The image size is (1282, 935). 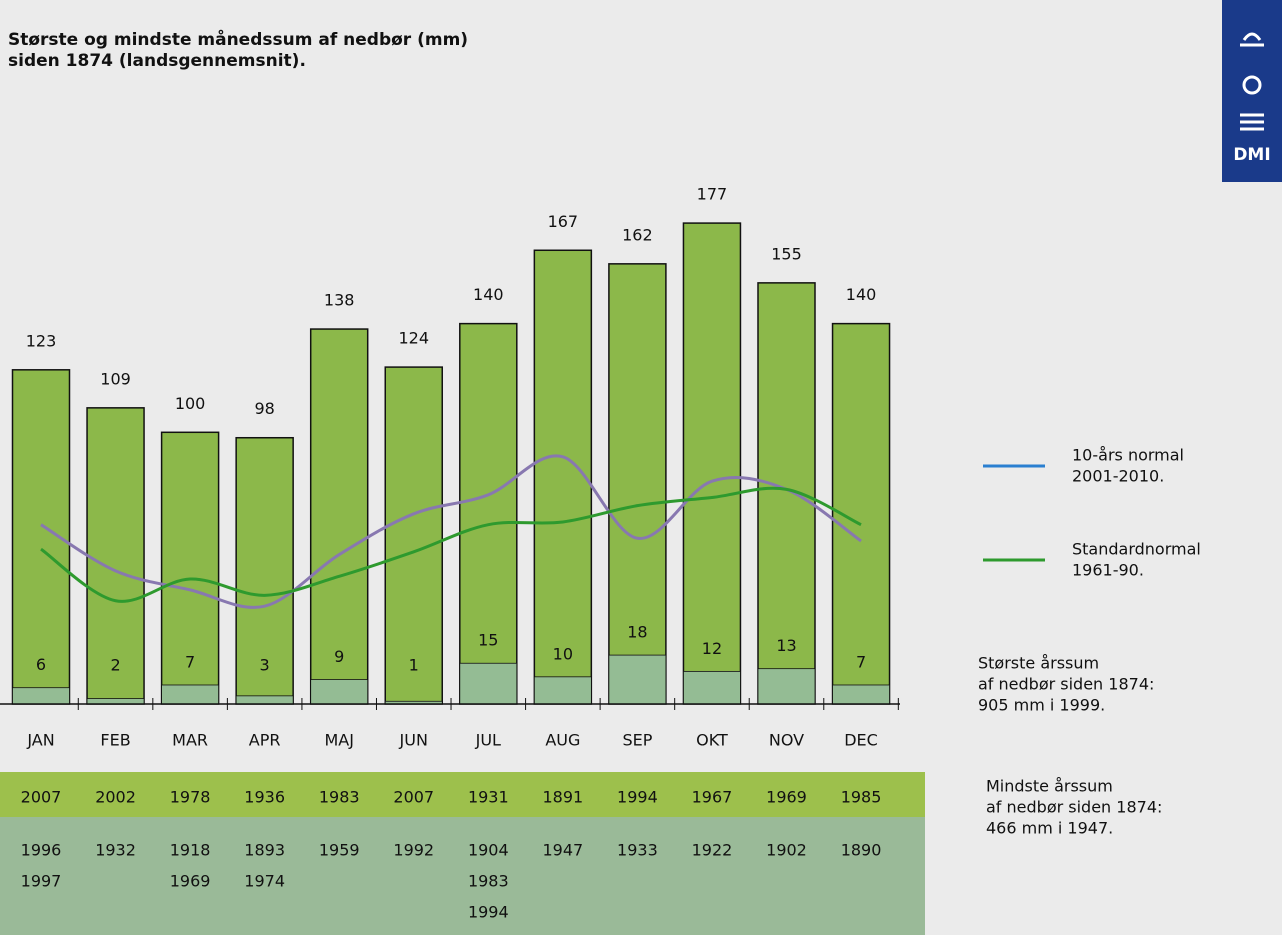 What do you see at coordinates (637, 632) in the screenshot?
I see `min-value-label: 18` at bounding box center [637, 632].